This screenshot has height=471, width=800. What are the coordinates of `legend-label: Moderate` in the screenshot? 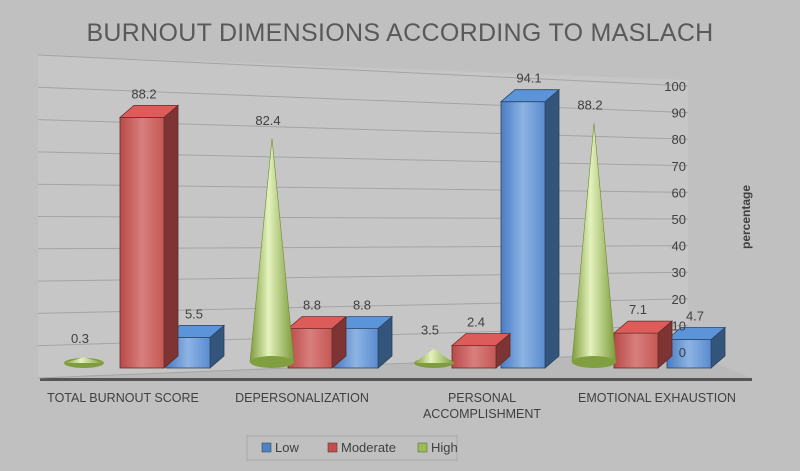 It's located at (368, 447).